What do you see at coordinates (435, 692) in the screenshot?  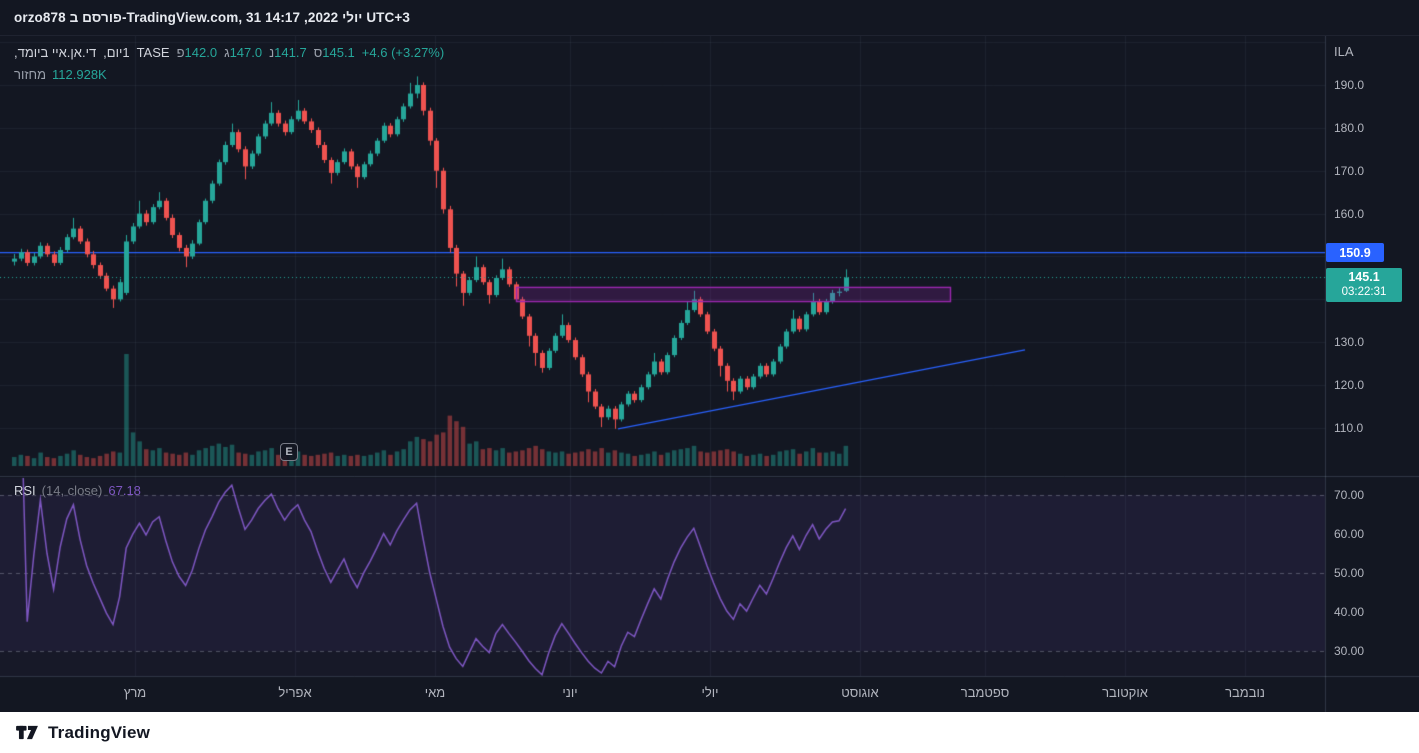 I see `time-tick-label: מאי` at bounding box center [435, 692].